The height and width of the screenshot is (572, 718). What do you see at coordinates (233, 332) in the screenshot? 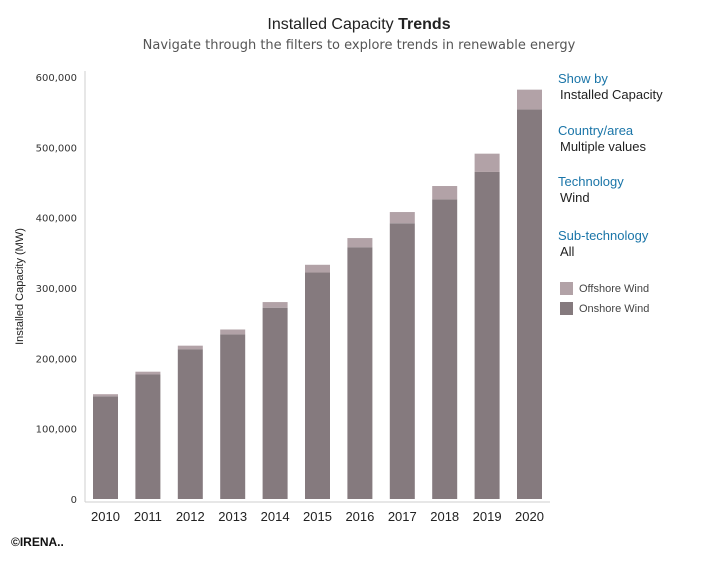
I see `bar-offshore-wind-2013` at bounding box center [233, 332].